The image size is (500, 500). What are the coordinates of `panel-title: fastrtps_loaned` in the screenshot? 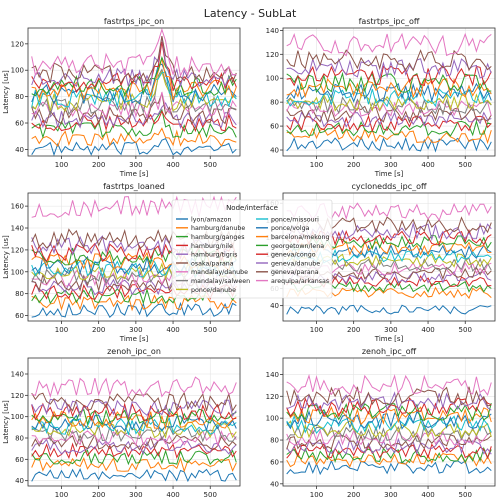 It's located at (134, 186).